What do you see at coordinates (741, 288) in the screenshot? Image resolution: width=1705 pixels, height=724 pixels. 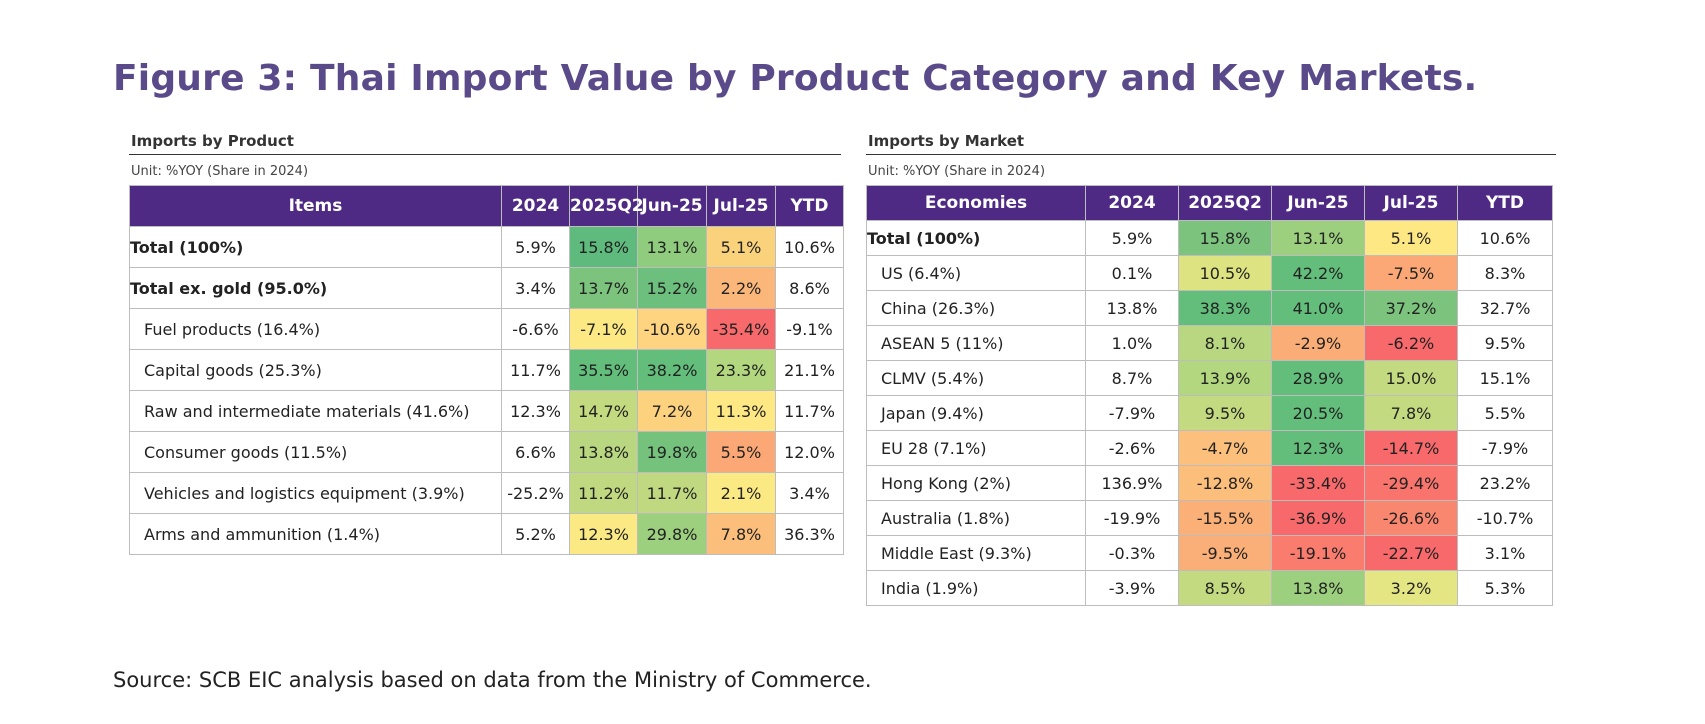 I see `value-cell: 2.2%` at bounding box center [741, 288].